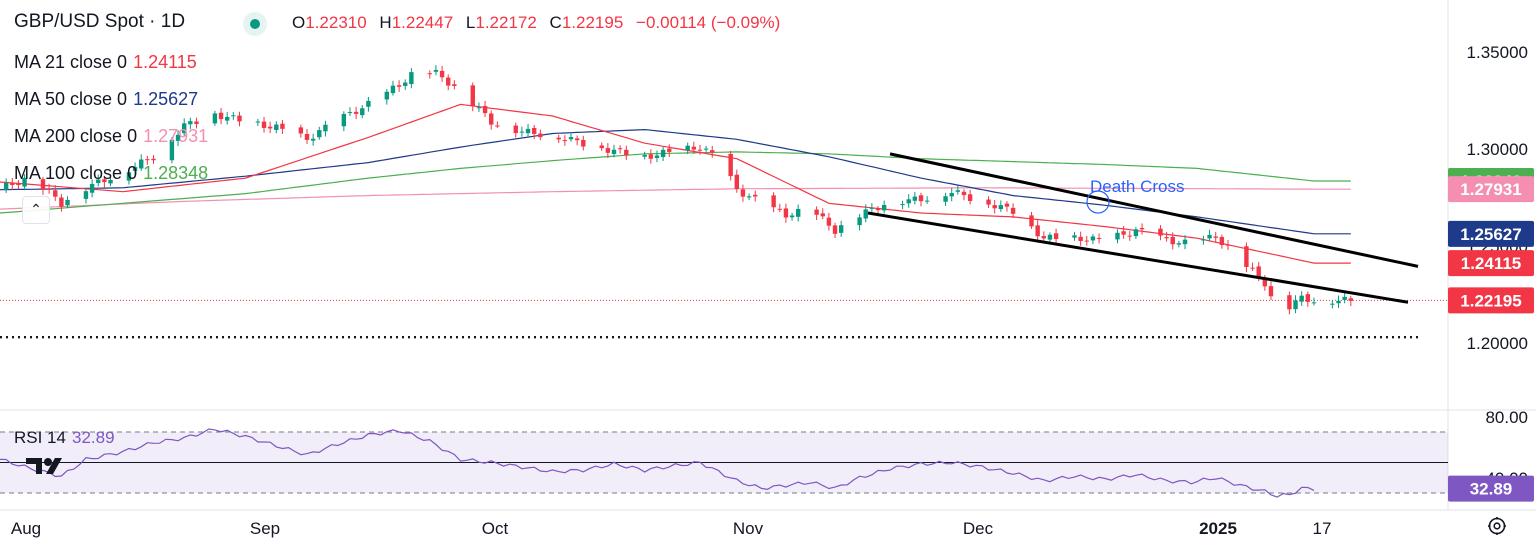  I want to click on rsi-legend: RSI 14 32.89, so click(64, 438).